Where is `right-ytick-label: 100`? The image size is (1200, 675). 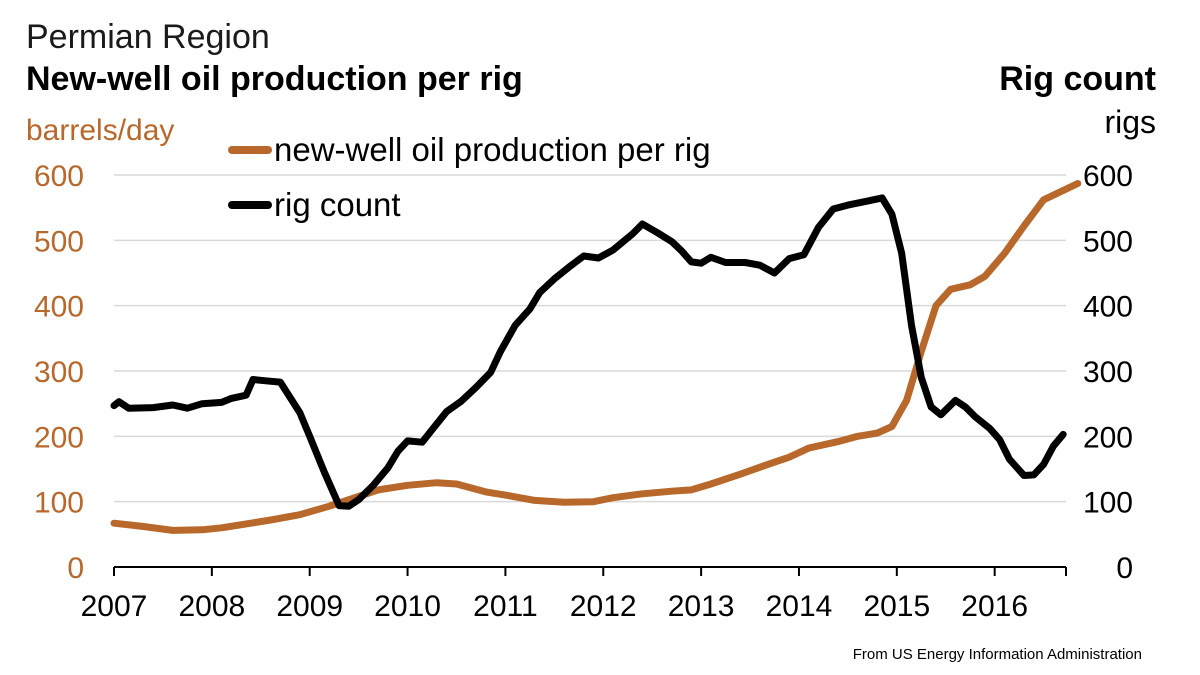 right-ytick-label: 100 is located at coordinates (1108, 503).